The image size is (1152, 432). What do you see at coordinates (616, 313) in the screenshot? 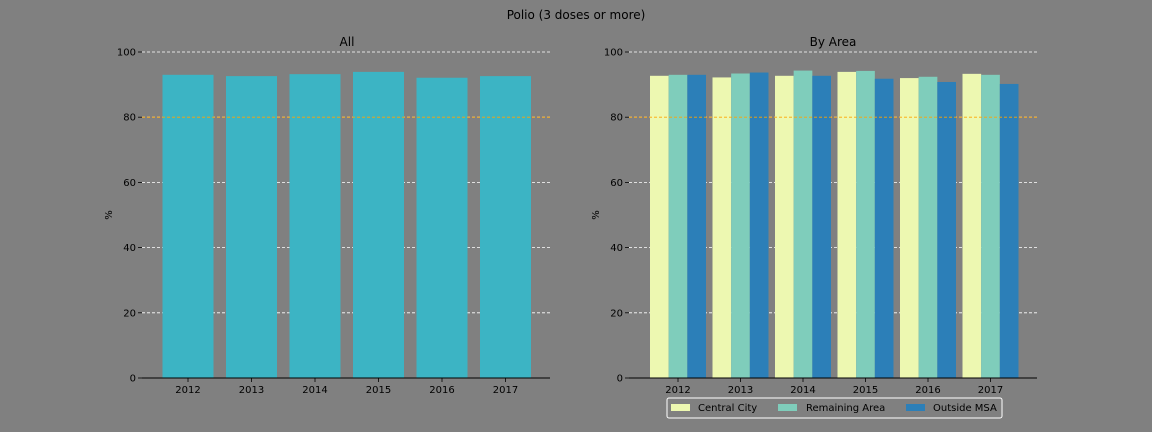
I see `chart-by-area-y-tick-label: 20` at bounding box center [616, 313].